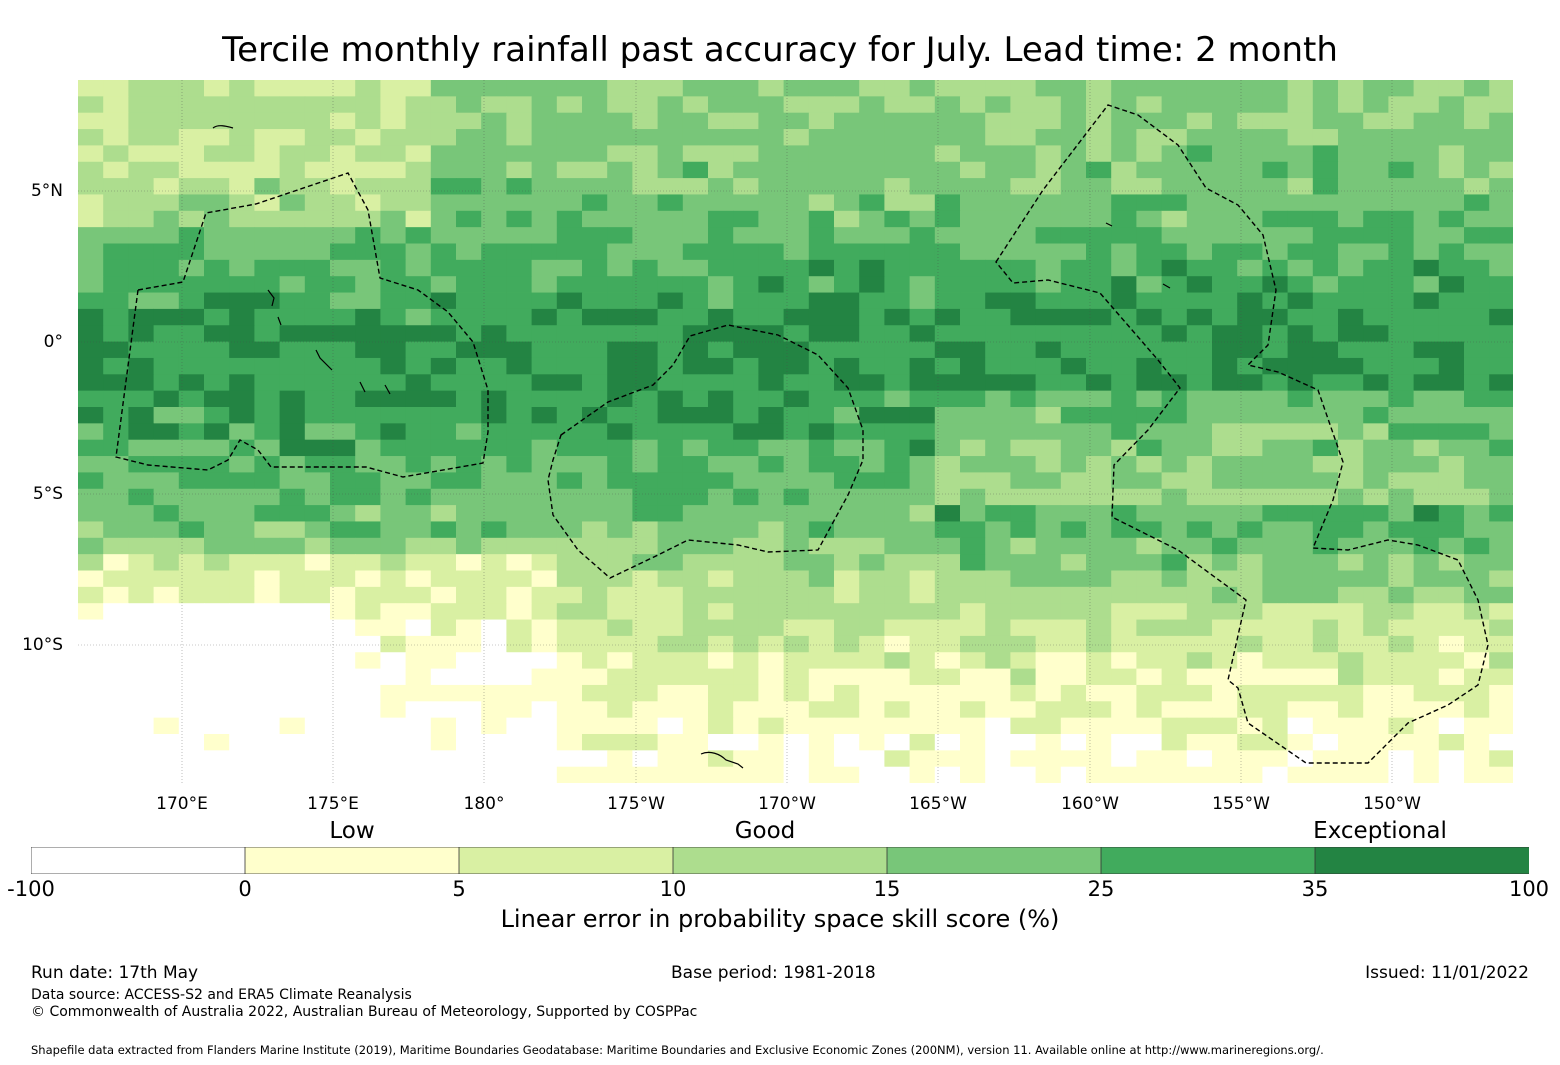 Image resolution: width=1560 pixels, height=1065 pixels. Describe the element at coordinates (1380, 831) in the screenshot. I see `category-exceptional: Exceptional` at that location.